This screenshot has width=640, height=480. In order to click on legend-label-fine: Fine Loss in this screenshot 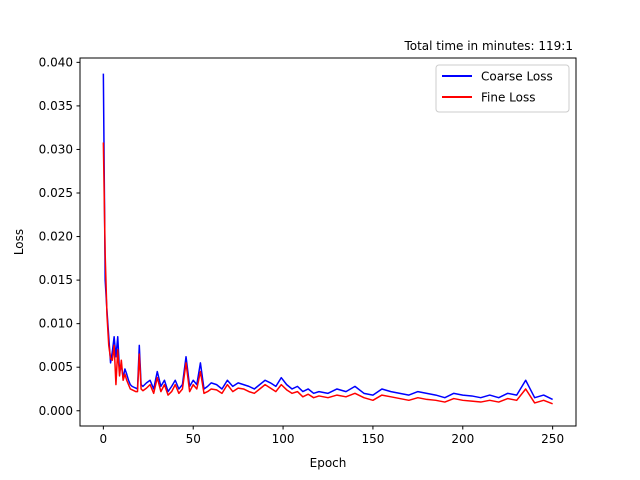, I will do `click(508, 98)`.